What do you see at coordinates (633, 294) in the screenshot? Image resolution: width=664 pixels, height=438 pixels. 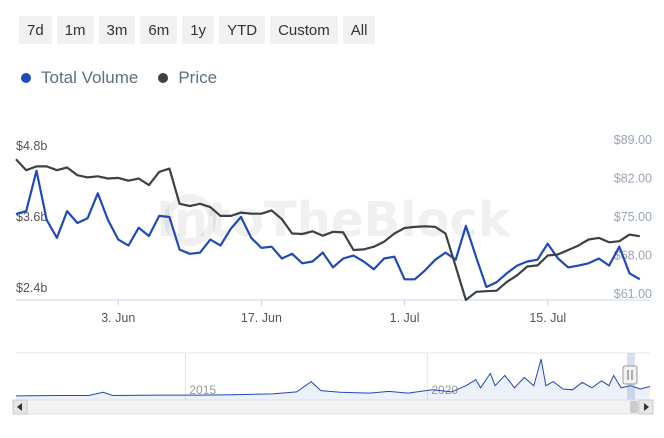 I see `y-right-tick-label: $61.00` at bounding box center [633, 294].